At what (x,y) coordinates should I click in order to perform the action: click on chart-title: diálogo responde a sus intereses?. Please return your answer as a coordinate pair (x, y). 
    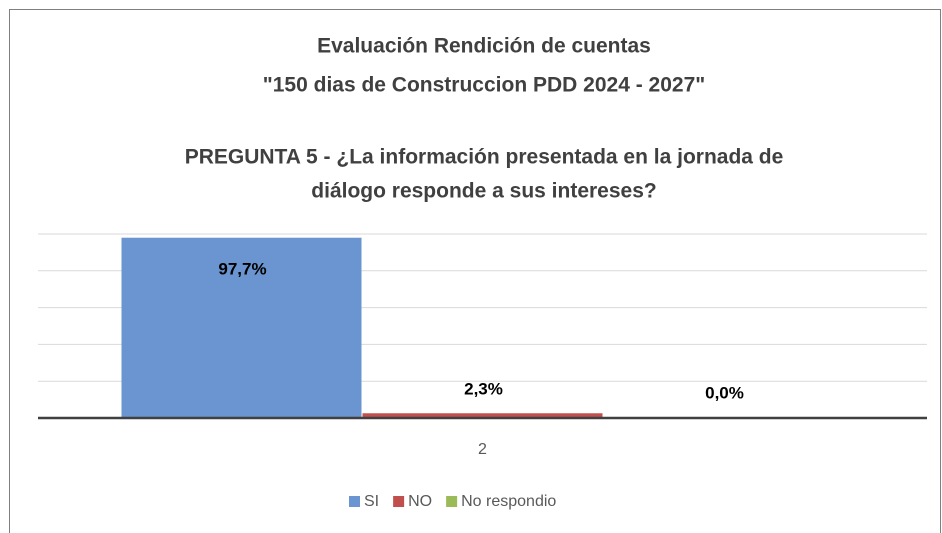
    Looking at the image, I should click on (483, 191).